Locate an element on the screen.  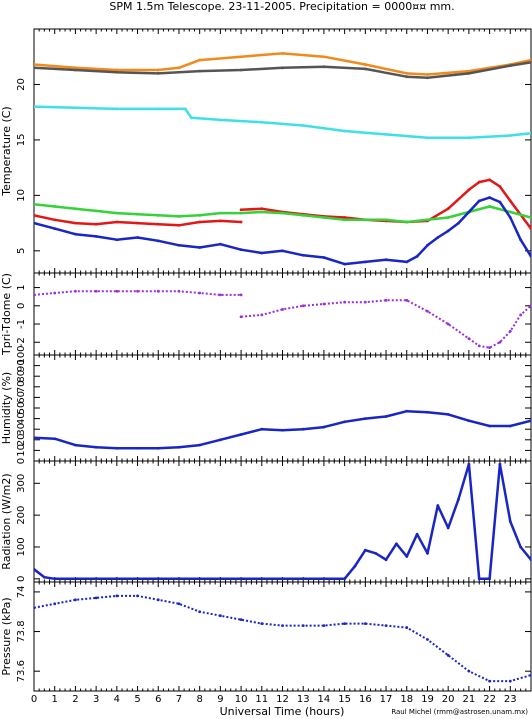
y-axis-label: Temperature (C) is located at coordinates (6, 151).